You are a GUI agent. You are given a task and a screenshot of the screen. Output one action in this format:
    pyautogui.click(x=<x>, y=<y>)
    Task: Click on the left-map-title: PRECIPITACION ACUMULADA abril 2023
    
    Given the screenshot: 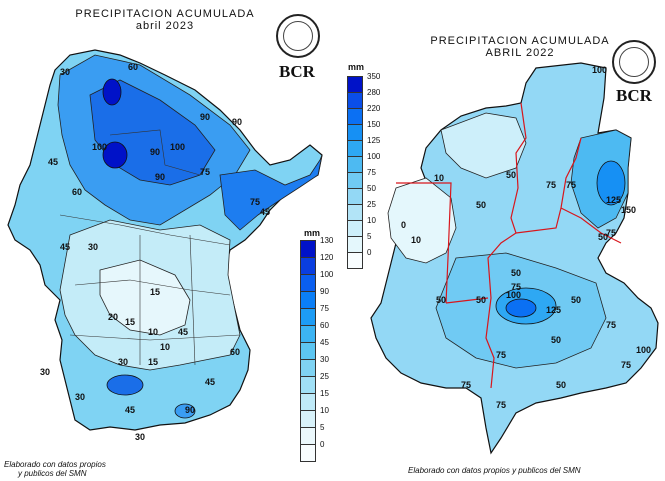 What is the action you would take?
    pyautogui.click(x=165, y=20)
    